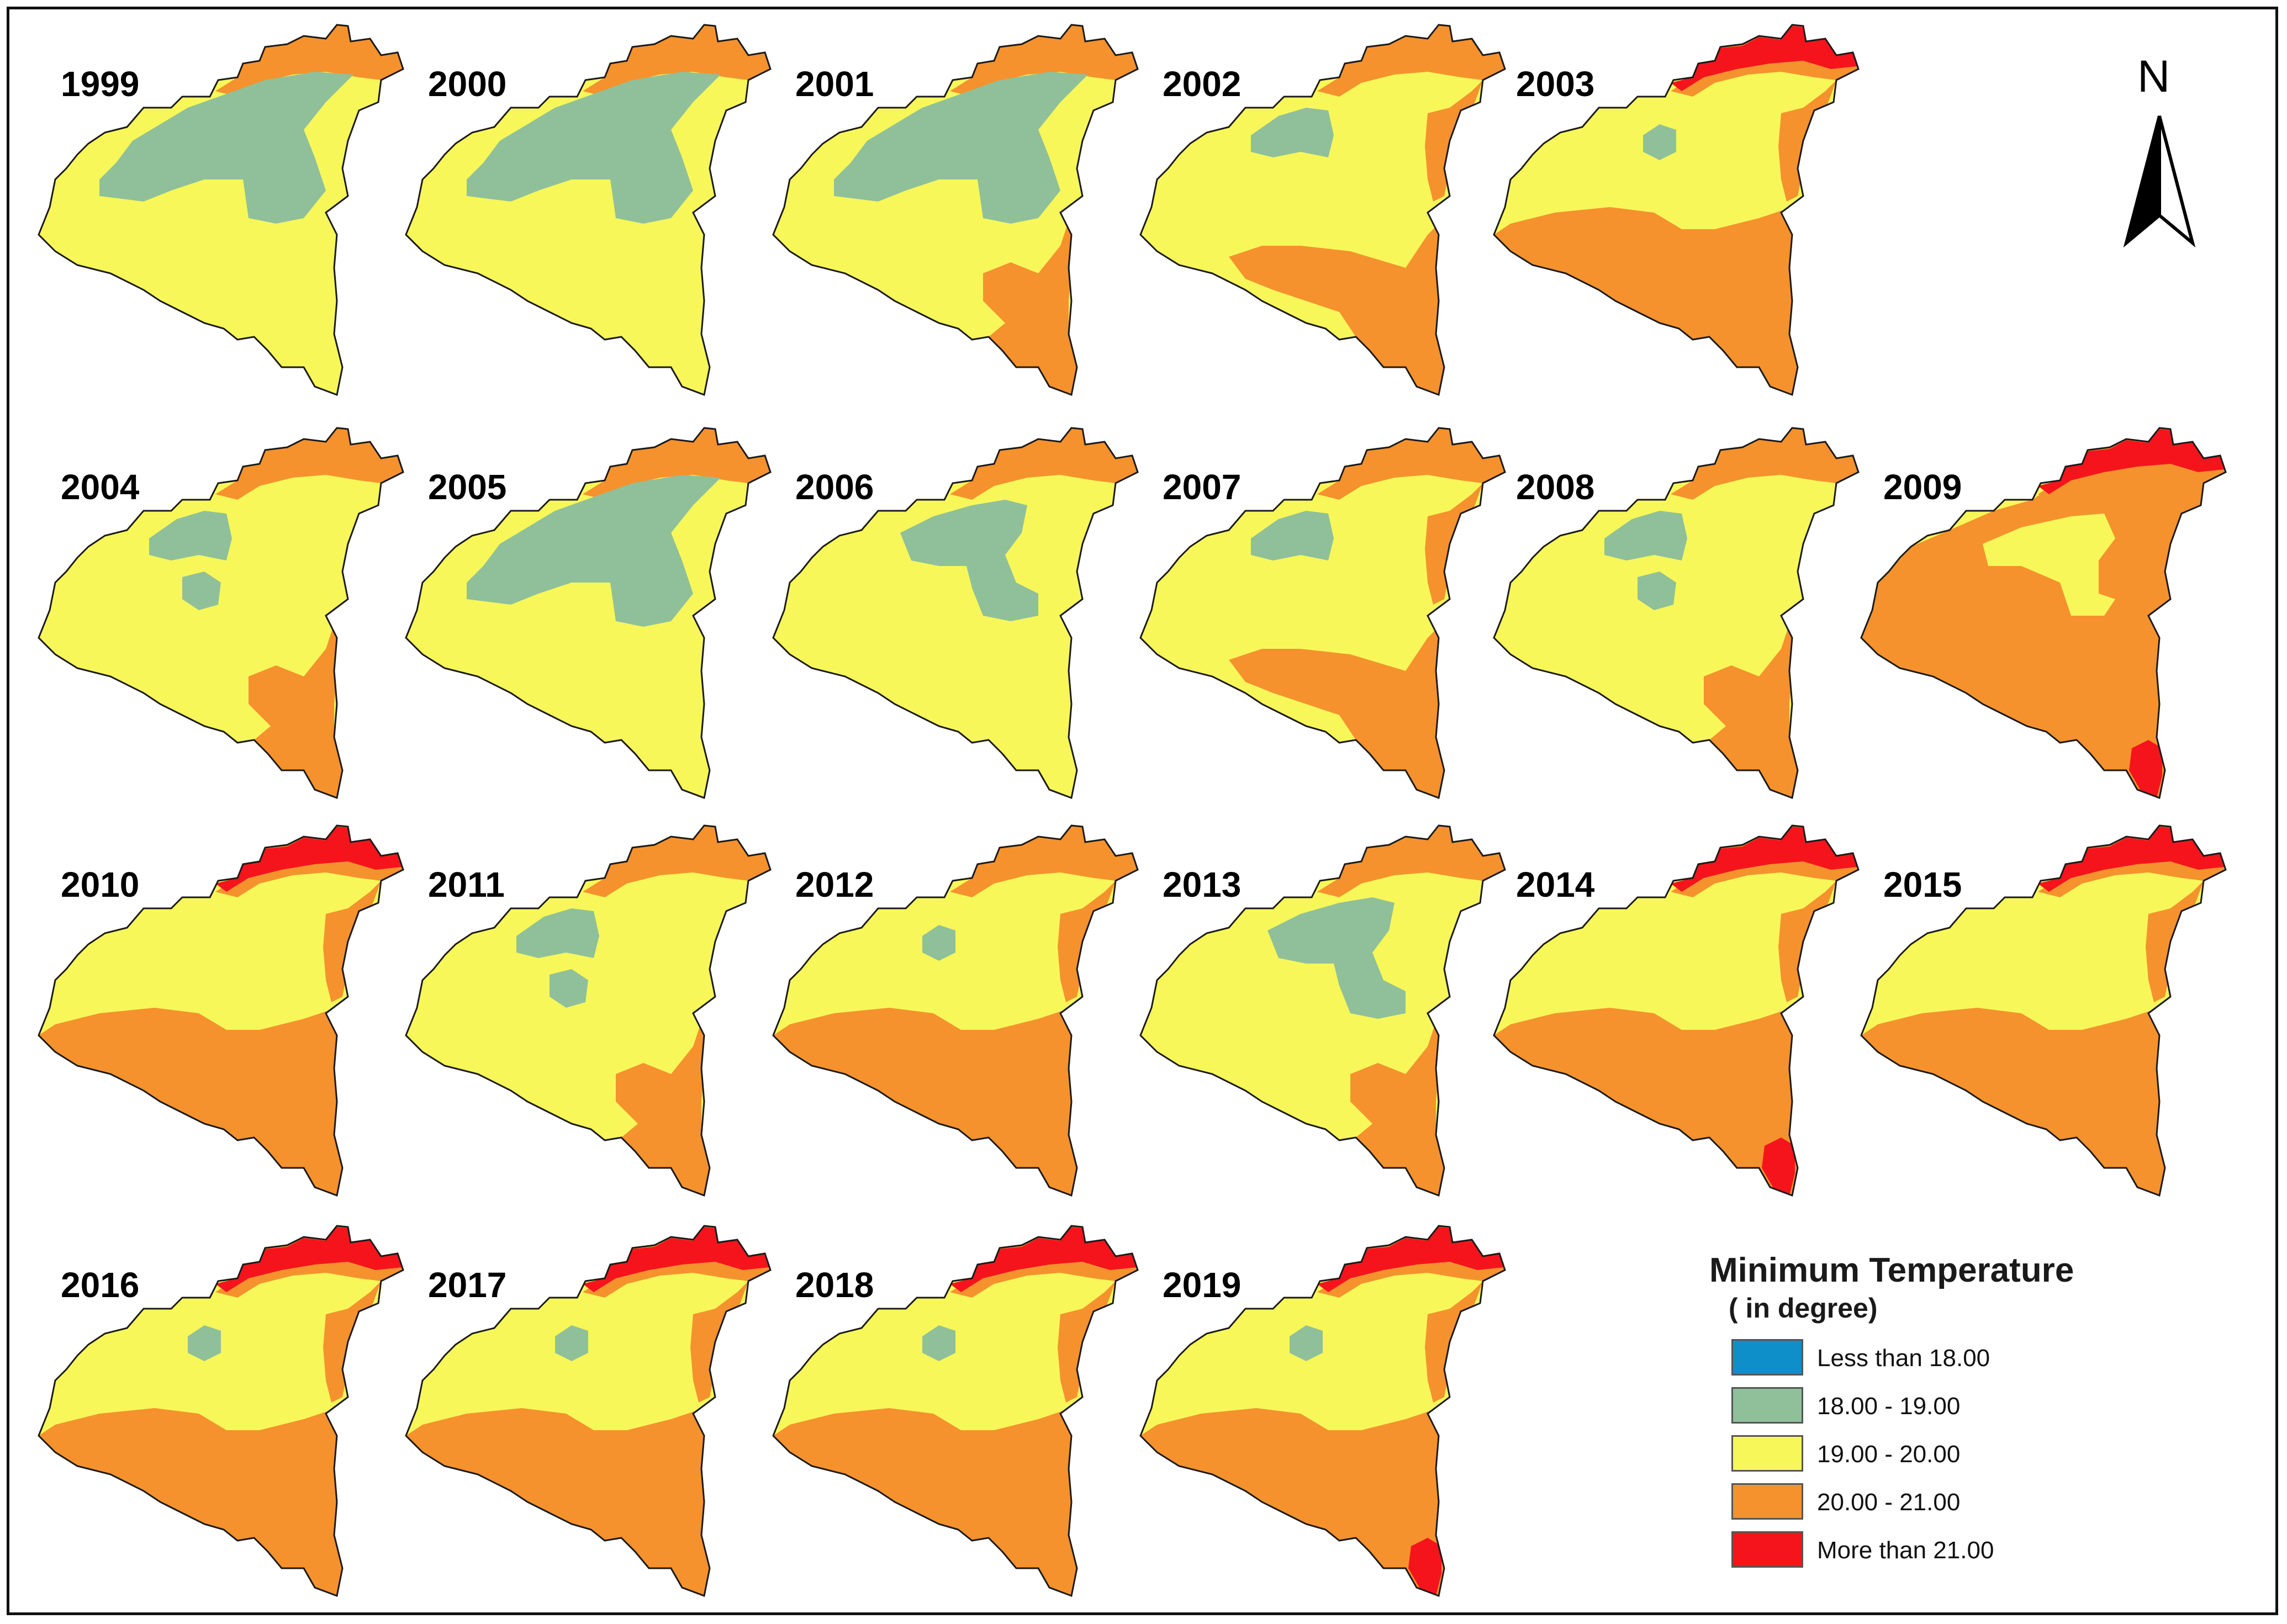 The width and height of the screenshot is (2287, 1624). I want to click on map-panel-2001: 2001, so click(945, 207).